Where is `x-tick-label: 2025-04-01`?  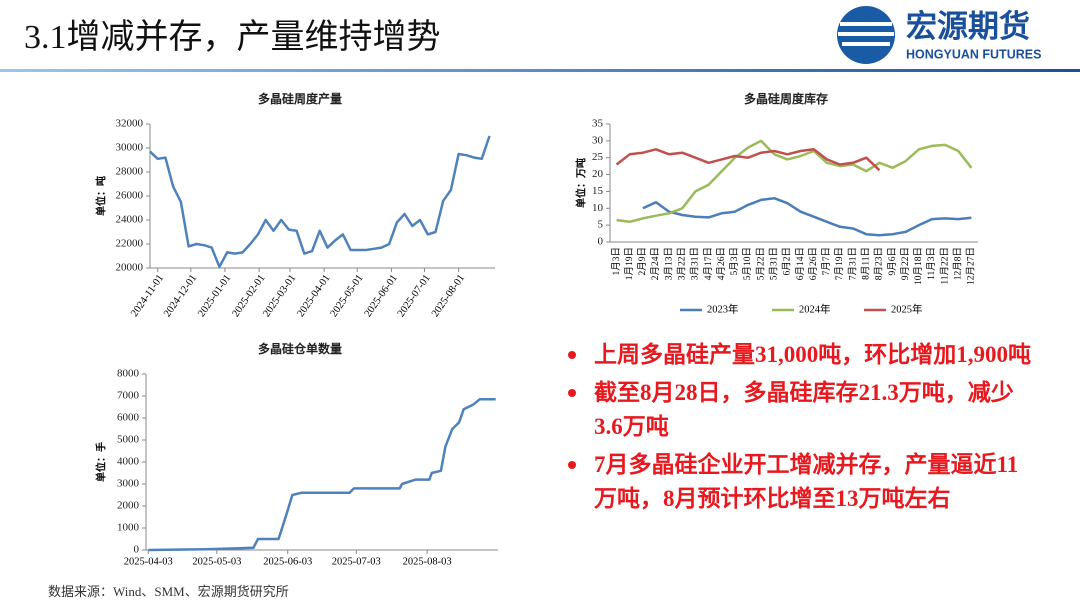 x-tick-label: 2025-04-01 is located at coordinates (313, 296).